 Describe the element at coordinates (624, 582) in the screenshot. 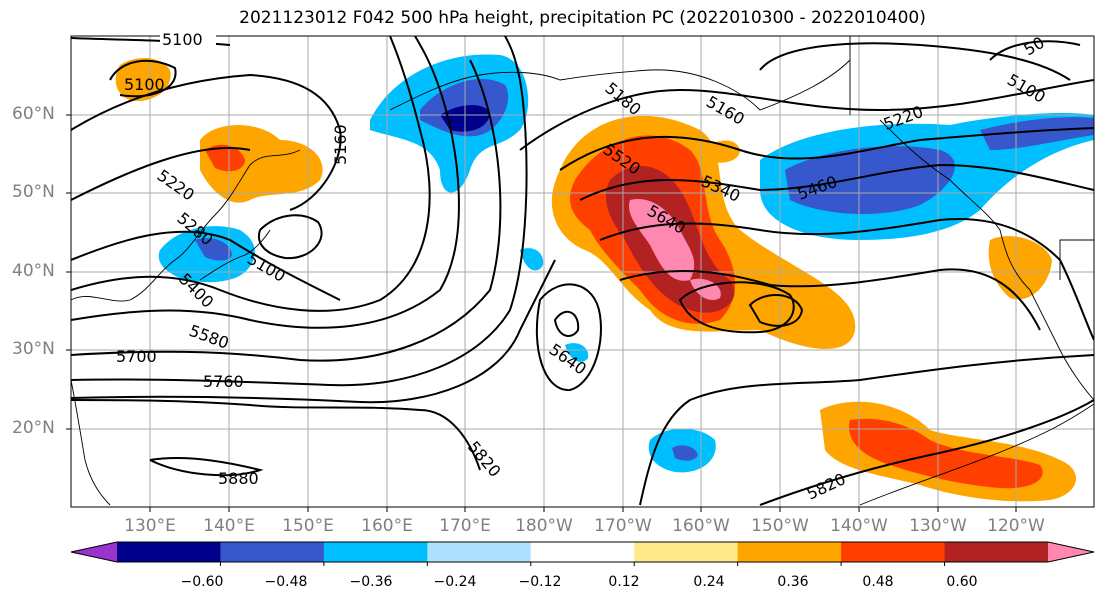

I see `colorbar-tick-label: 0.12` at that location.